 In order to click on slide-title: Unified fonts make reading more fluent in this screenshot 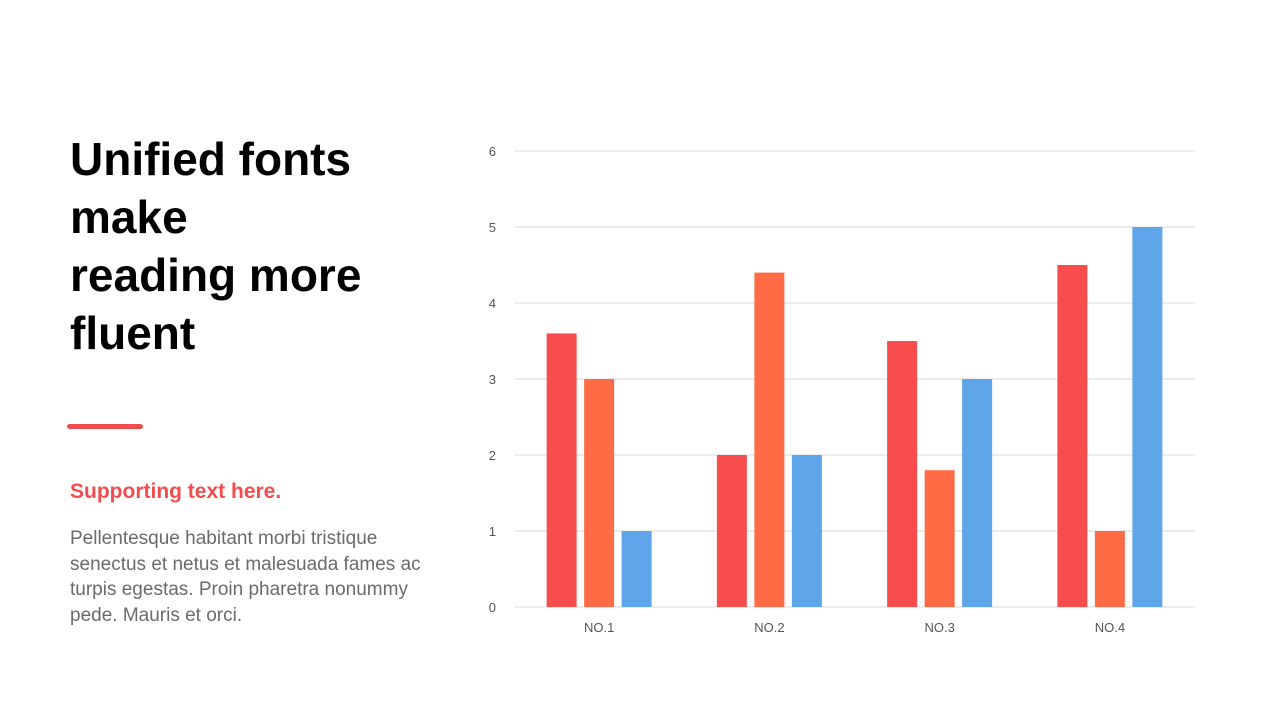, I will do `click(216, 246)`.